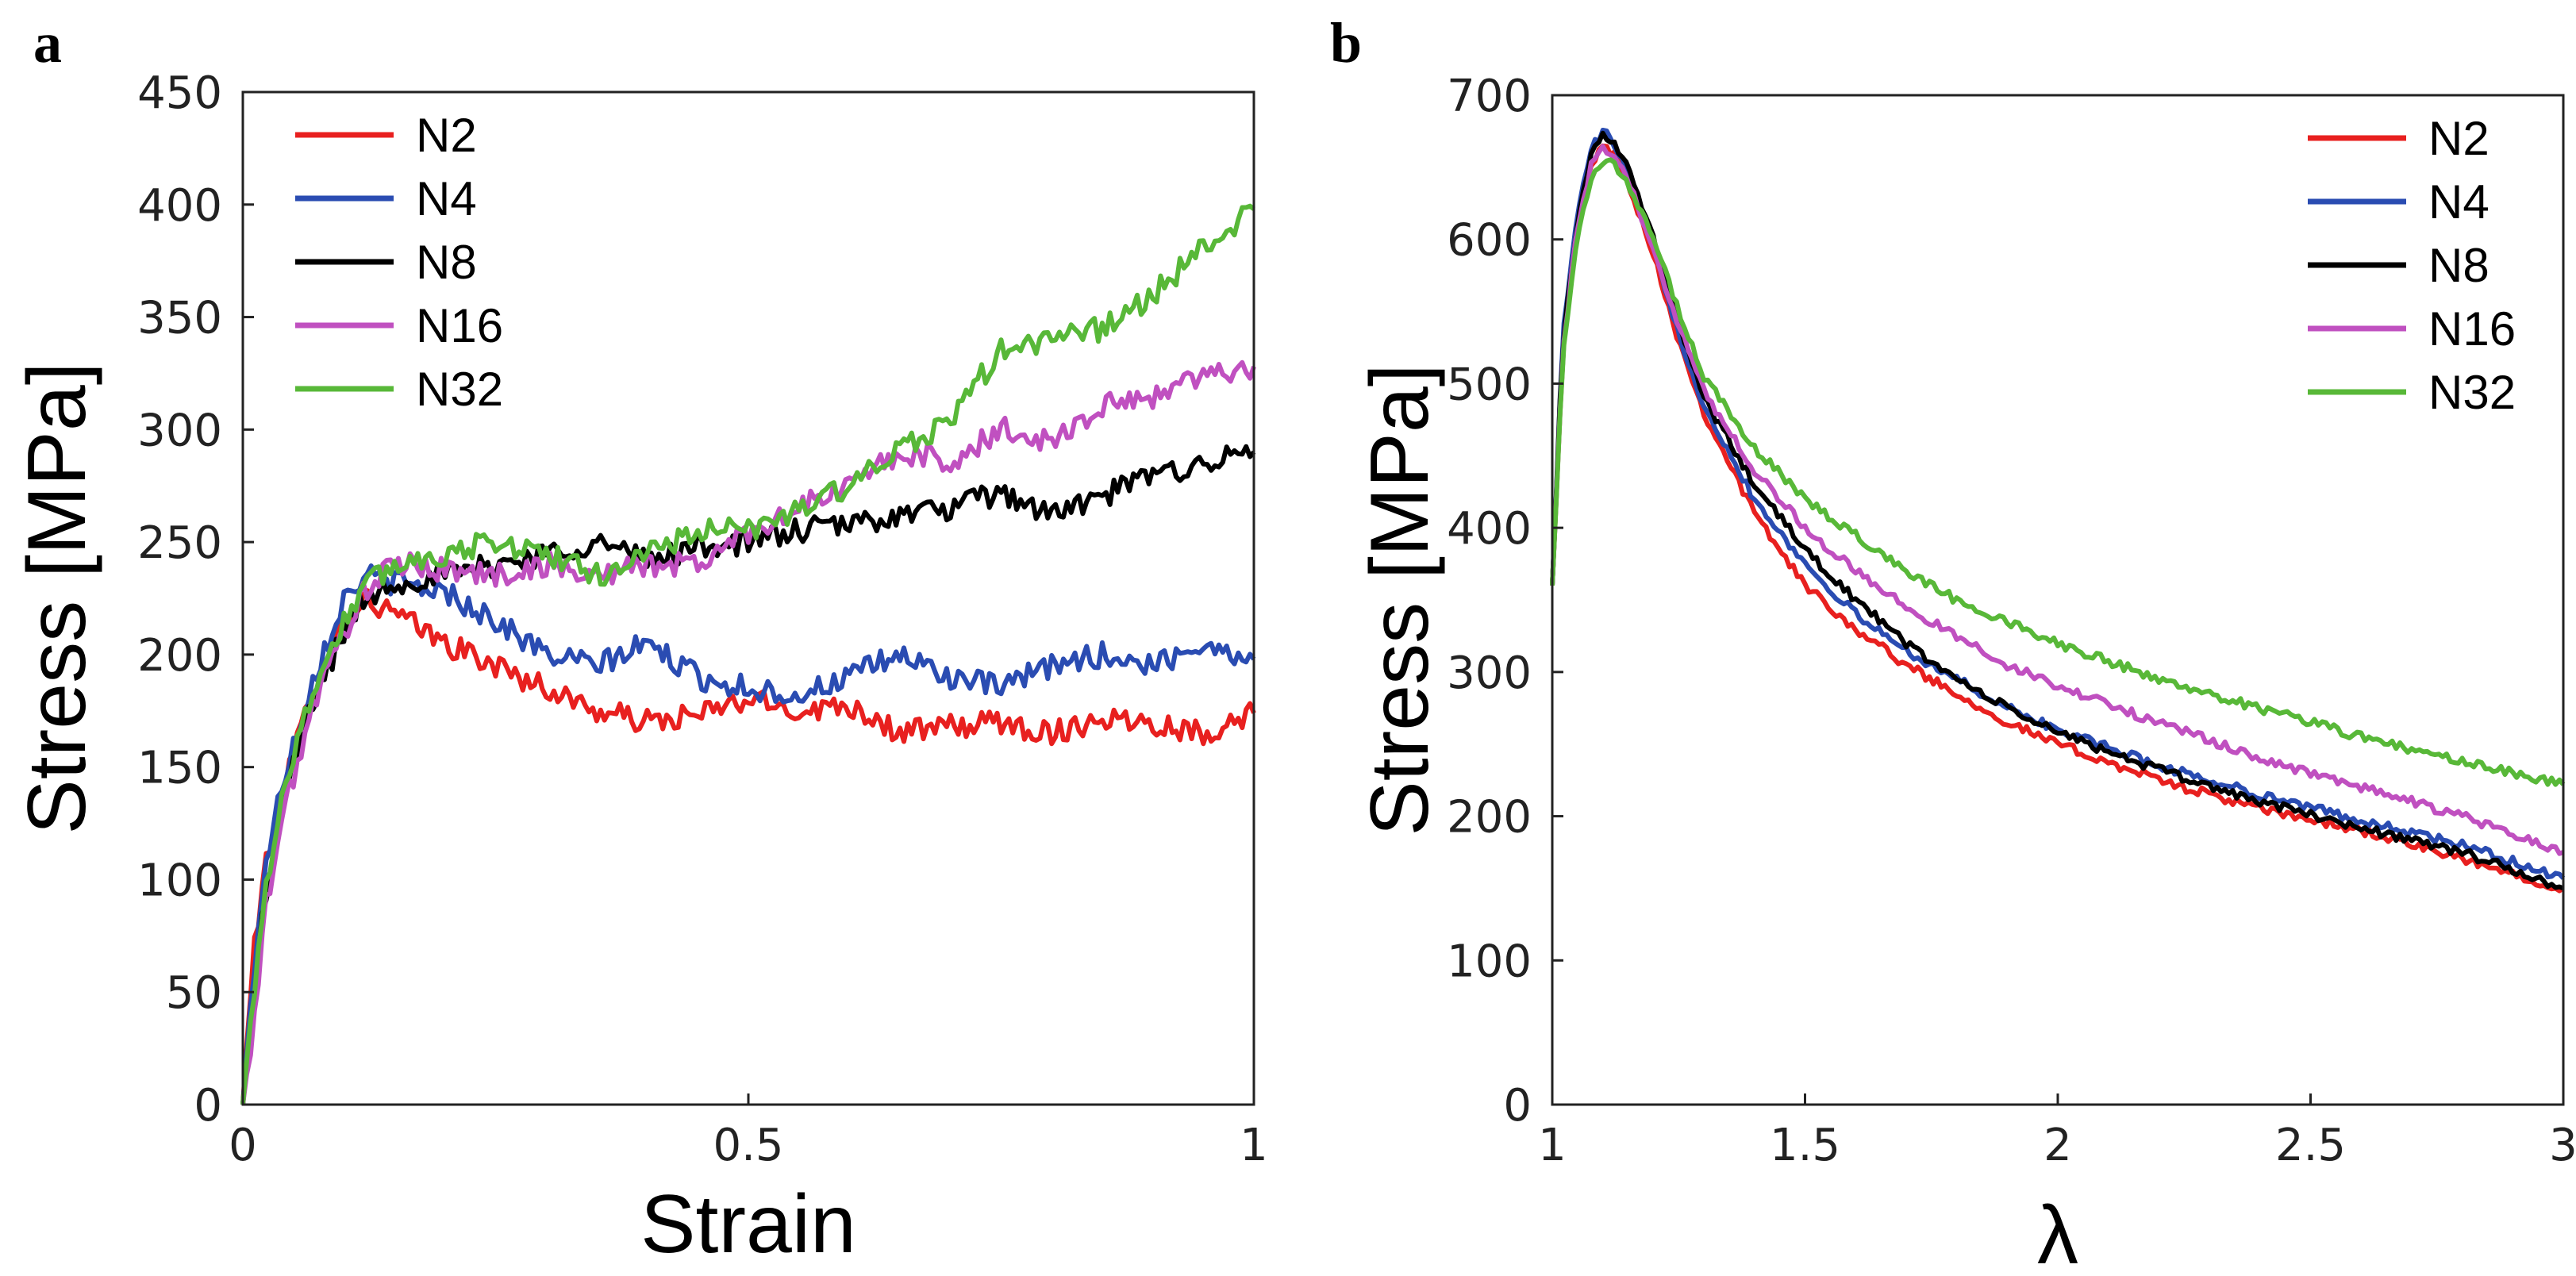  I want to click on y-tick-label: 150, so click(179, 768).